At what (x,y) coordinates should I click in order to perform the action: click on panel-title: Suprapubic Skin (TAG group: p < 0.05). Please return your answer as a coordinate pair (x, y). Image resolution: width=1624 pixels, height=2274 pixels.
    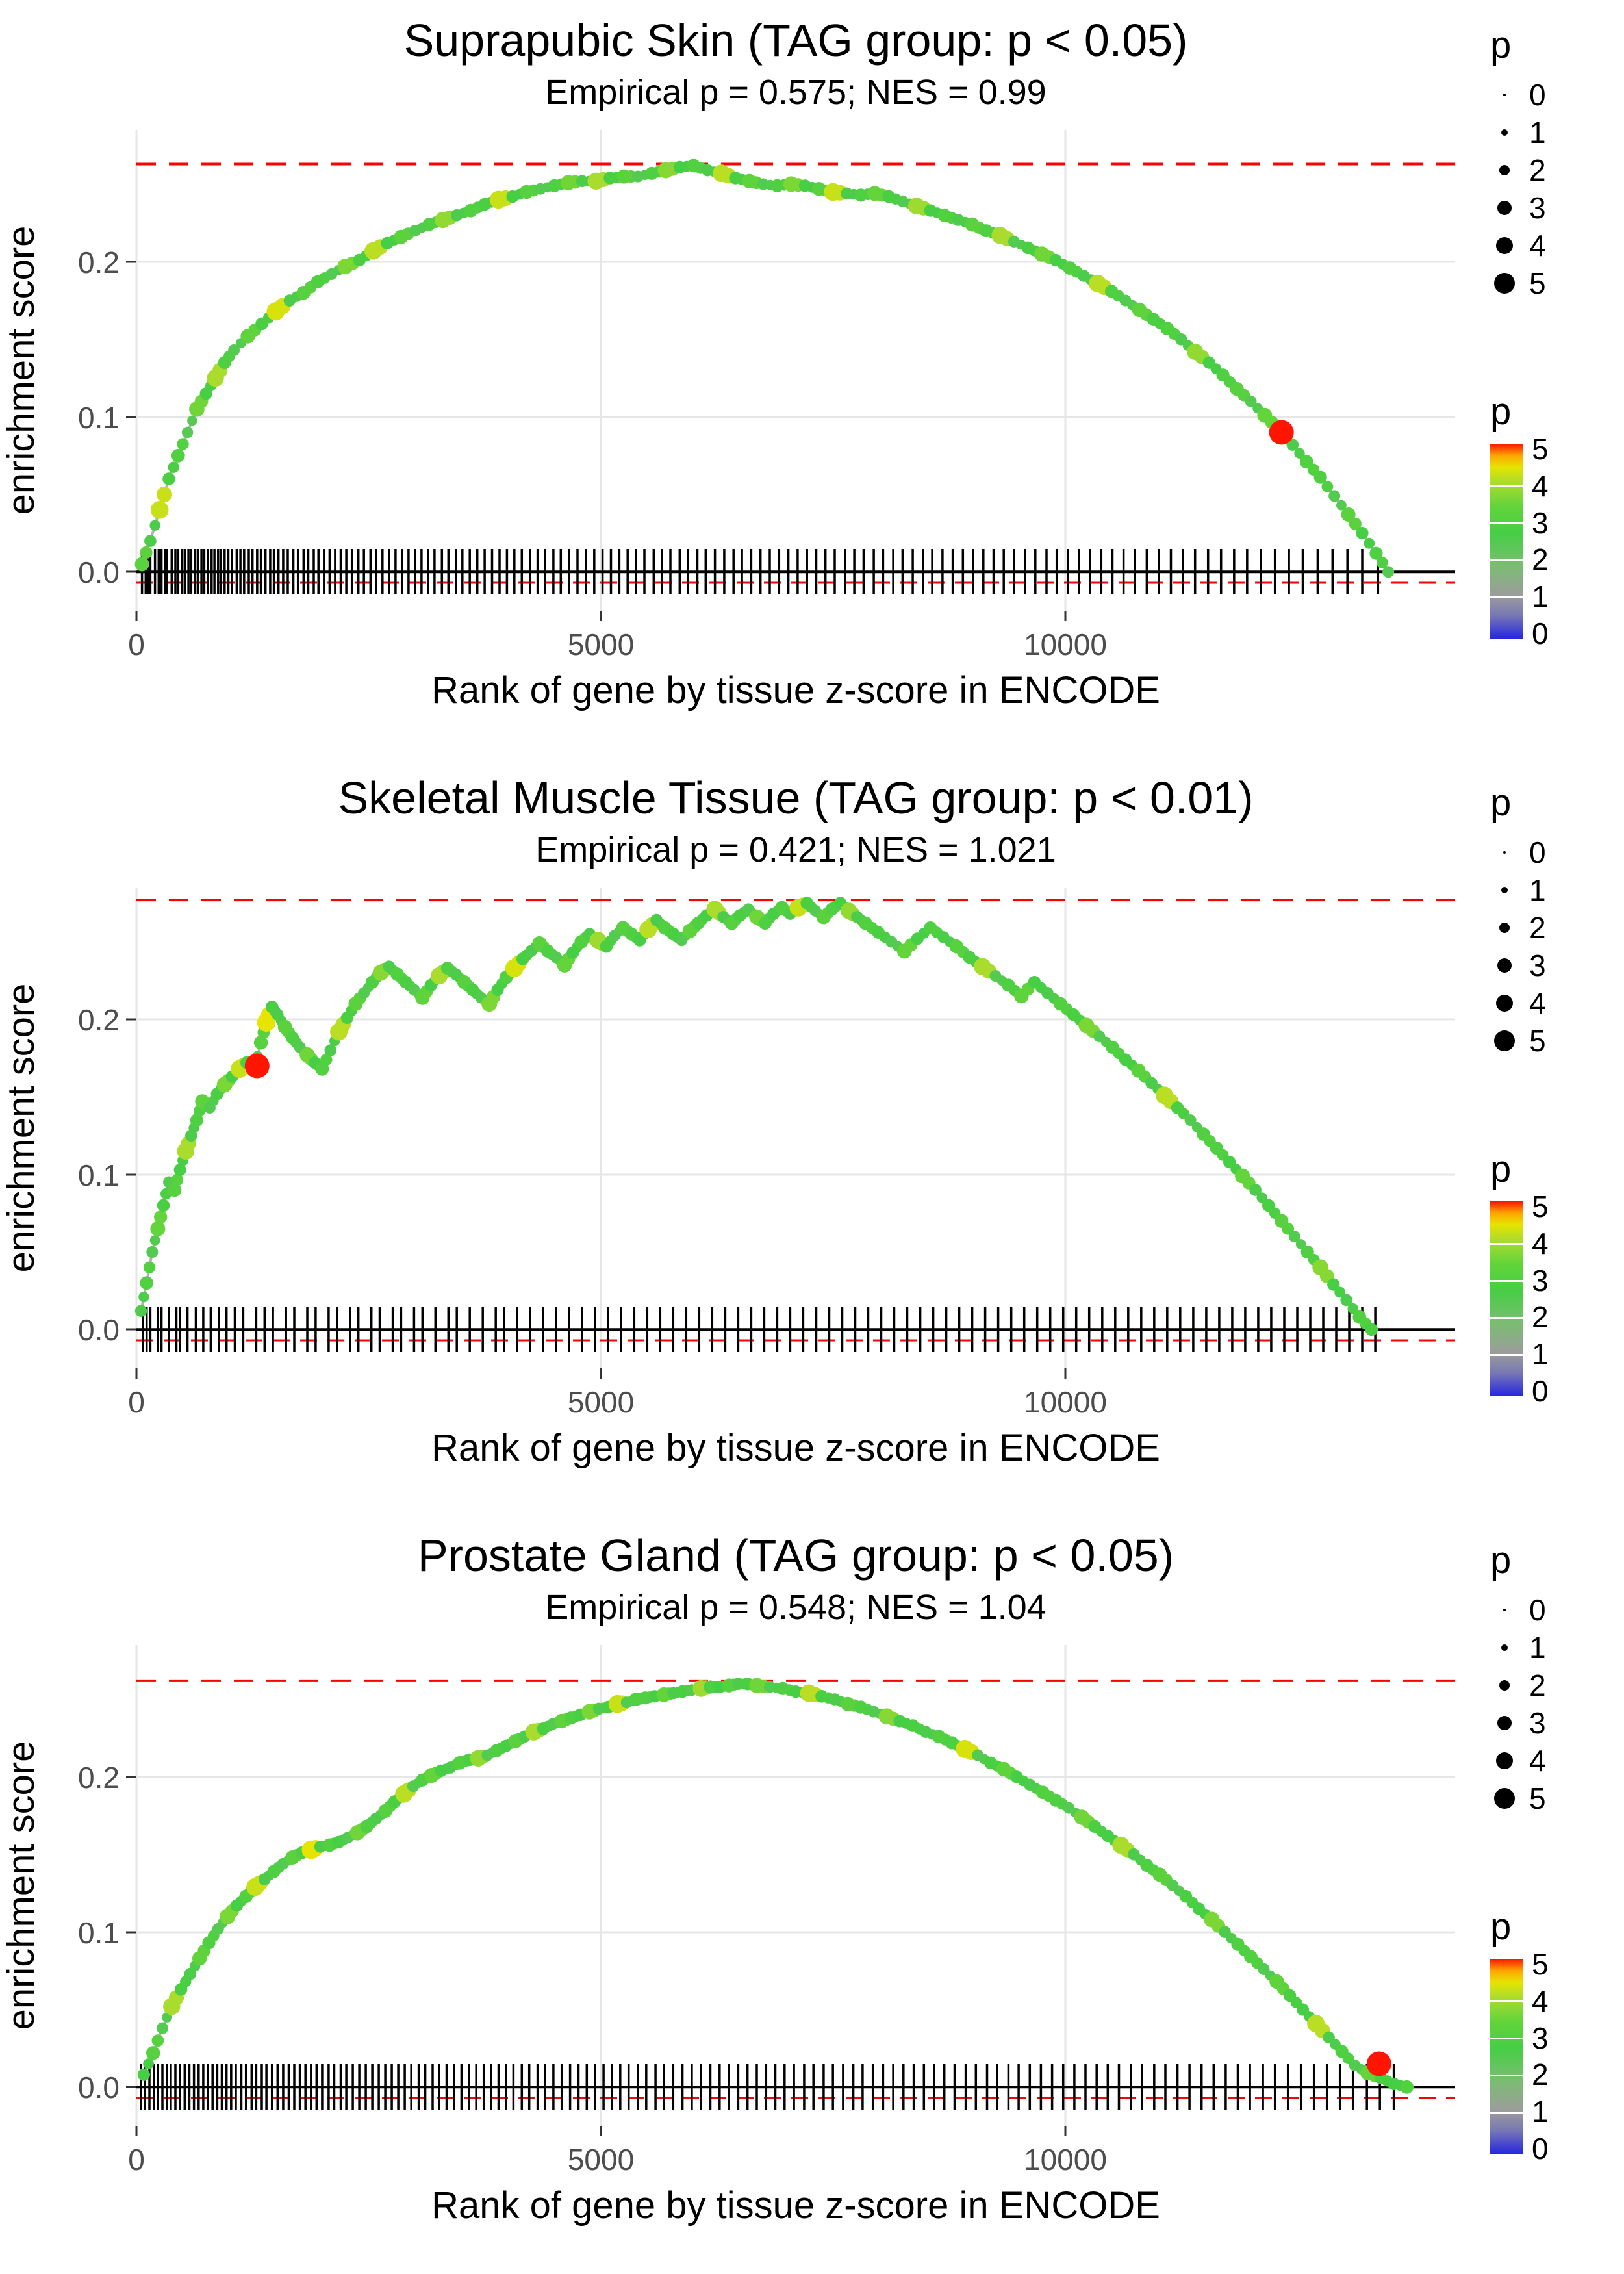
    Looking at the image, I should click on (796, 40).